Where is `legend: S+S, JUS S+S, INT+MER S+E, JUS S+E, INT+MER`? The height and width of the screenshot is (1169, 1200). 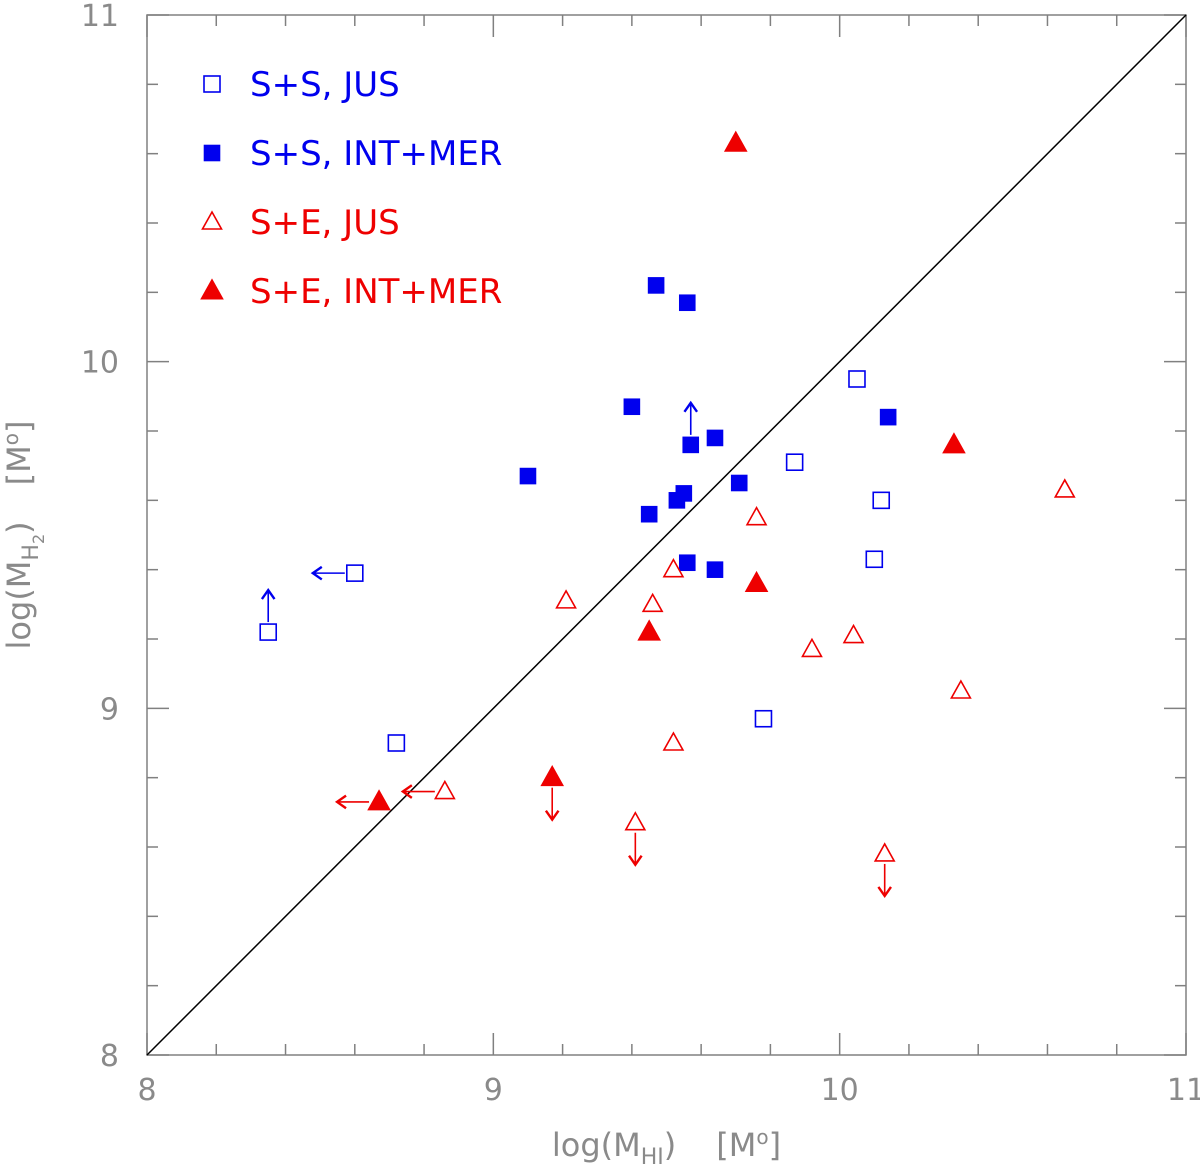
legend: S+S, JUS S+S, INT+MER S+E, JUS S+E, INT+MER is located at coordinates (351, 188).